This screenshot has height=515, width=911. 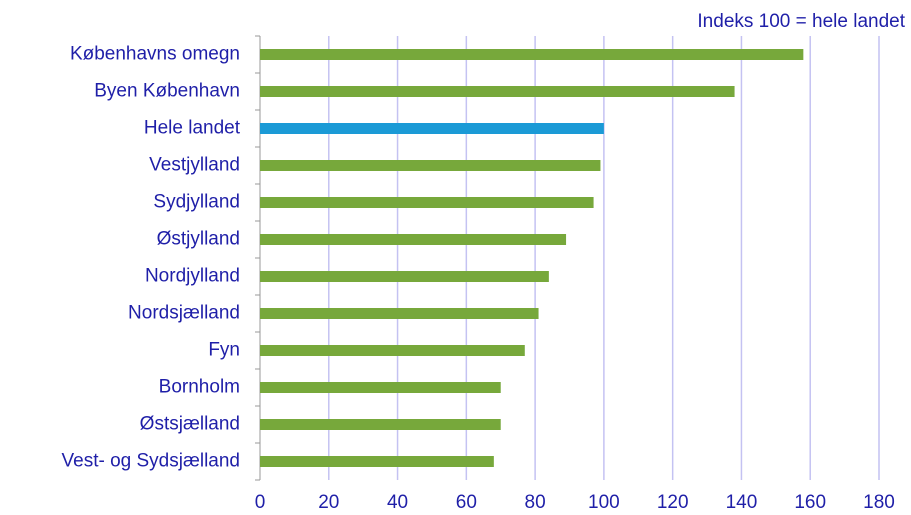 I want to click on y-tick-label: Nordsjælland, so click(x=184, y=313).